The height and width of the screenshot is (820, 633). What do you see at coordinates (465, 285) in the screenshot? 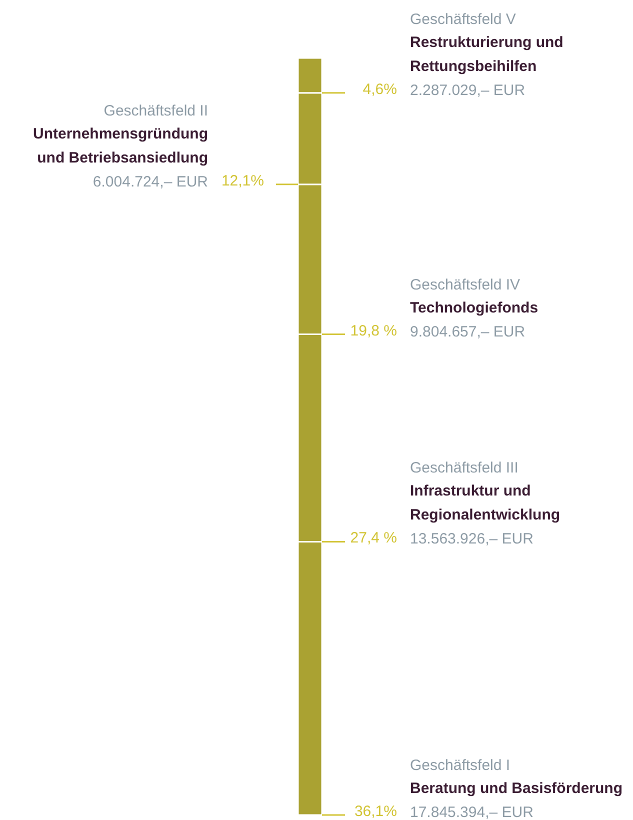
I see `text: Geschäftsfeld IV` at bounding box center [465, 285].